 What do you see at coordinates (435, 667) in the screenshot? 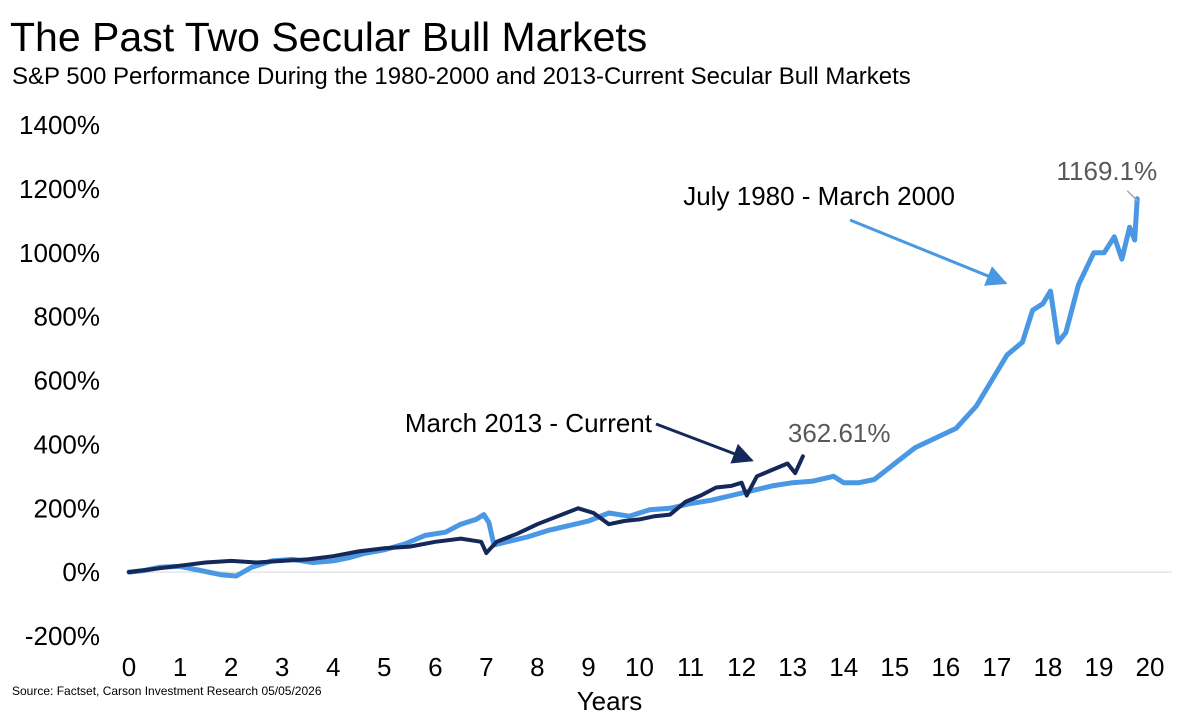
I see `x-tick-label: 6` at bounding box center [435, 667].